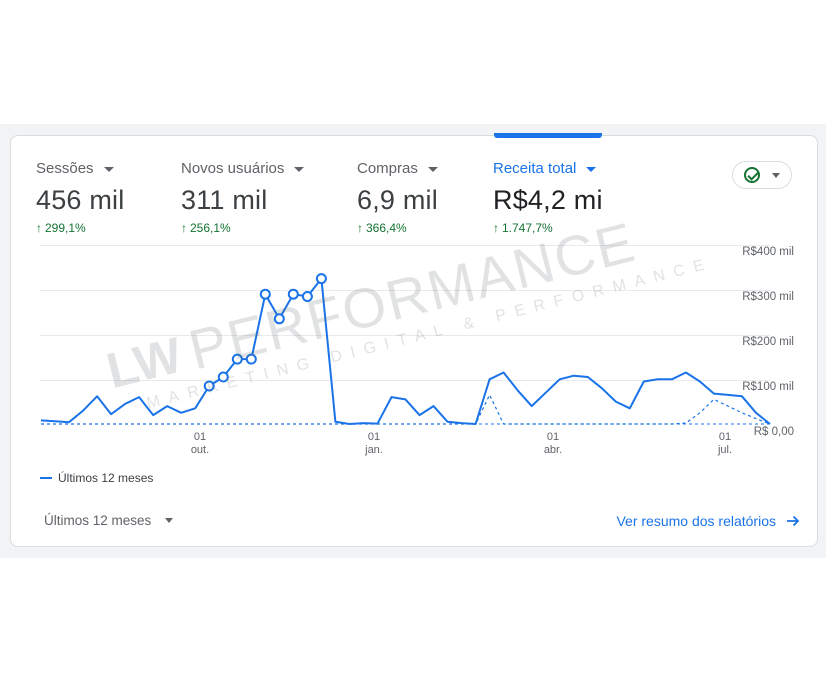  What do you see at coordinates (768, 387) in the screenshot?
I see `y-tick-label: R$100 mil` at bounding box center [768, 387].